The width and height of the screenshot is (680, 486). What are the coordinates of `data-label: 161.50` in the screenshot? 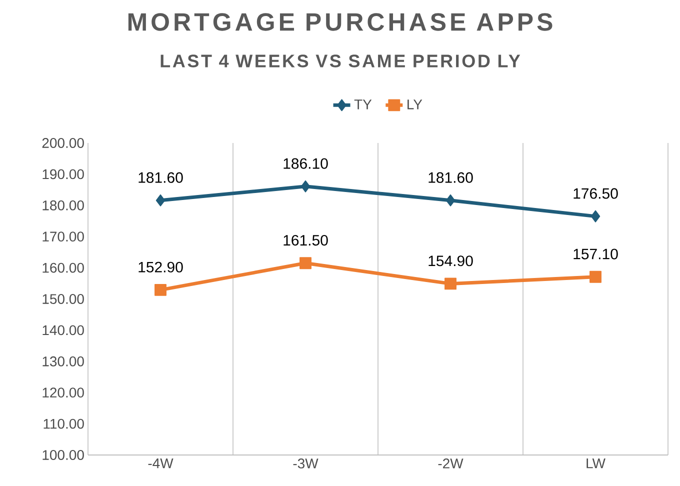 It's located at (306, 240).